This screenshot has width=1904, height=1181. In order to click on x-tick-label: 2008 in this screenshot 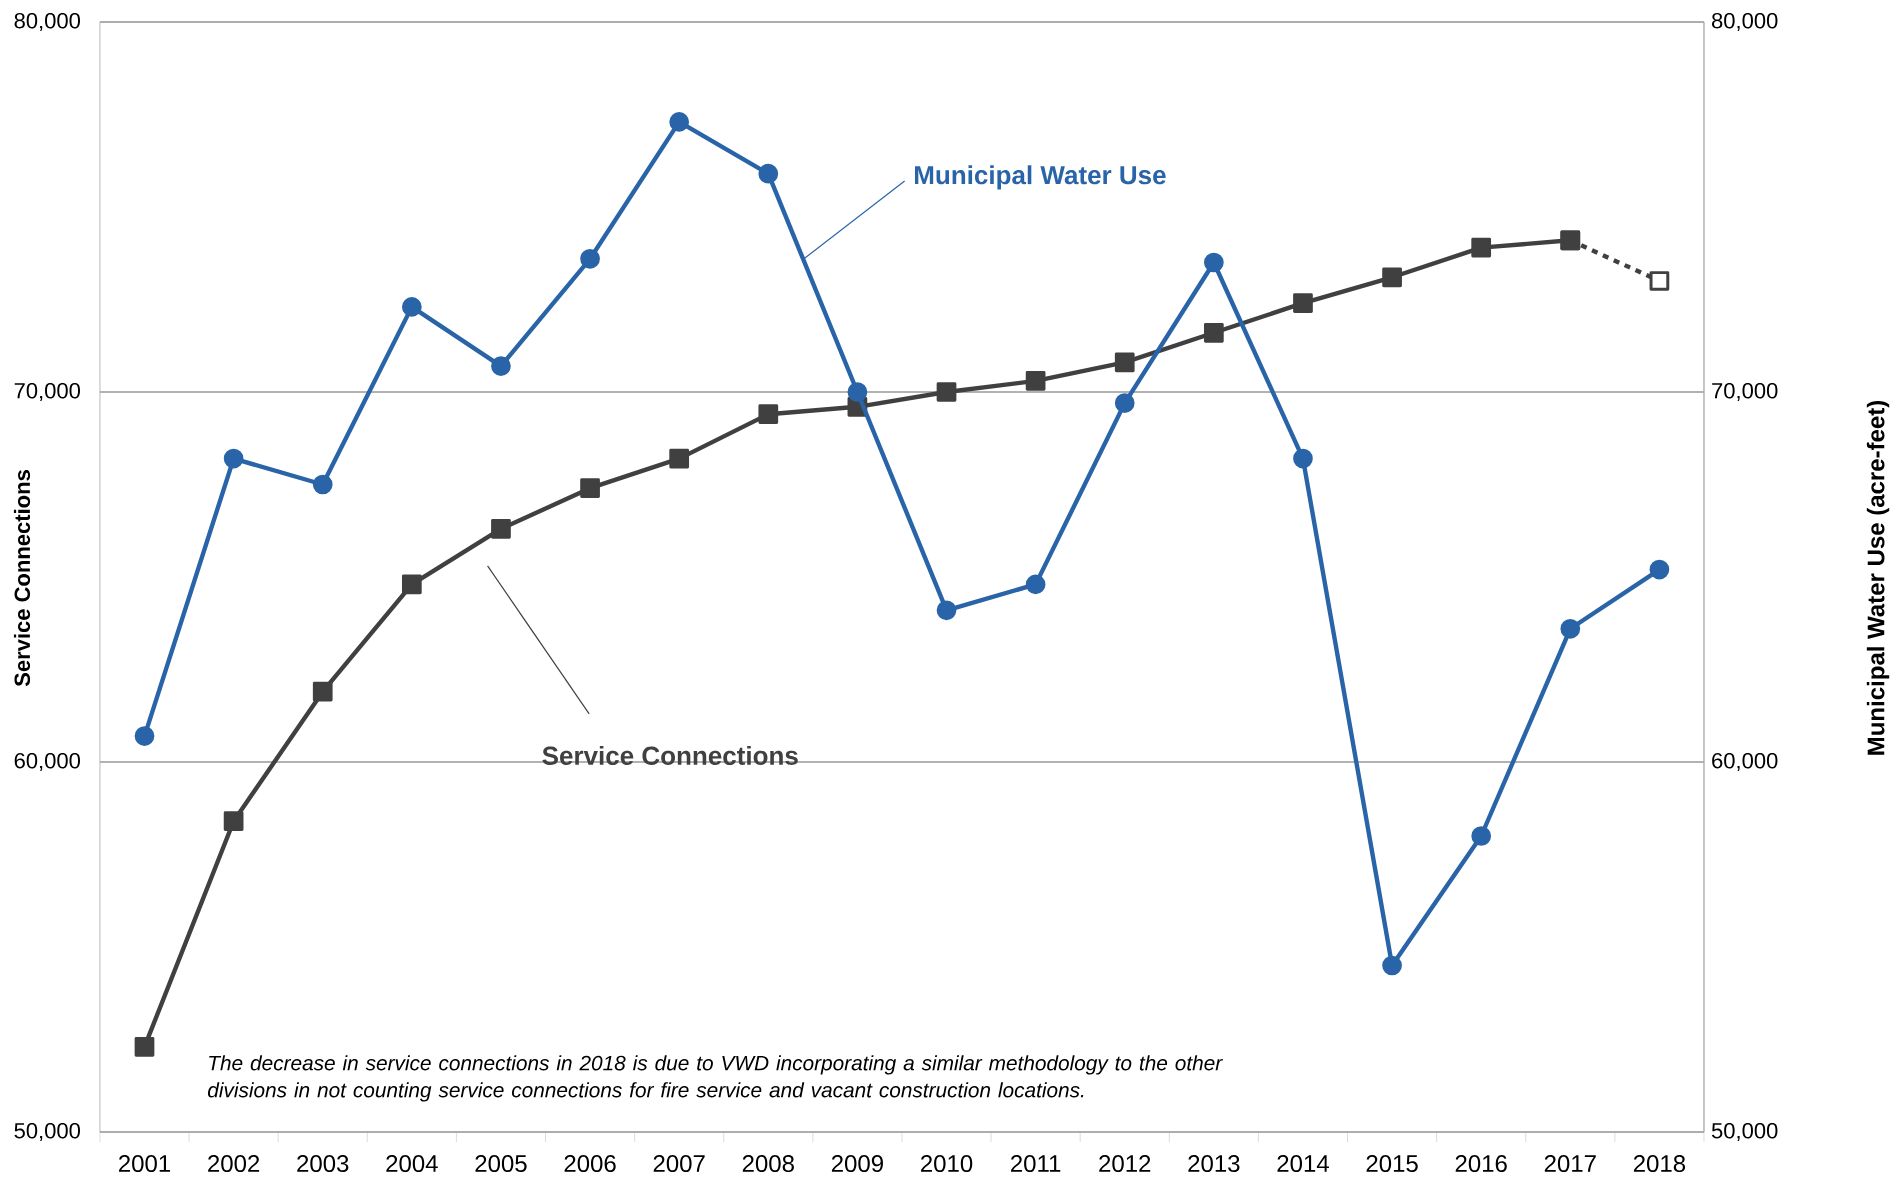, I will do `click(768, 1164)`.